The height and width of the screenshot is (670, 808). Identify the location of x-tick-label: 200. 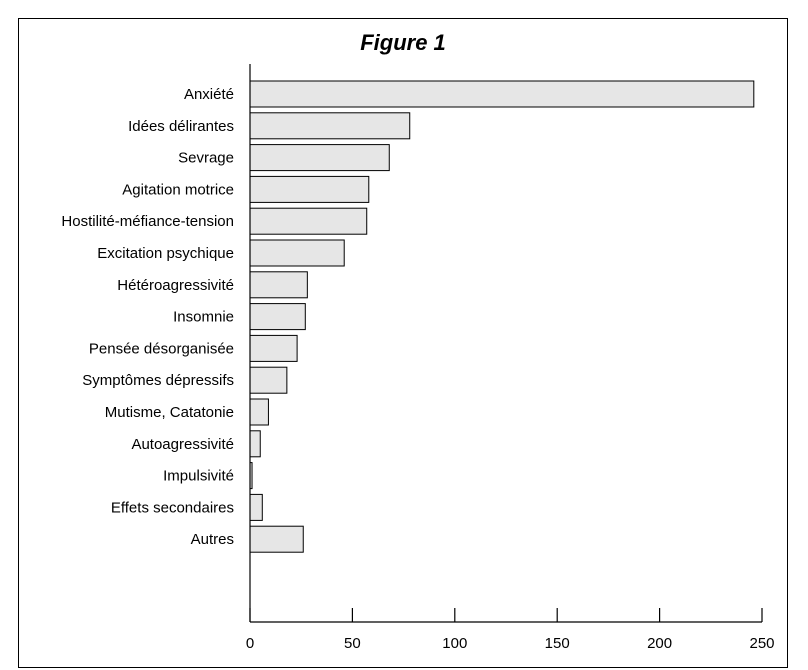
(659, 643).